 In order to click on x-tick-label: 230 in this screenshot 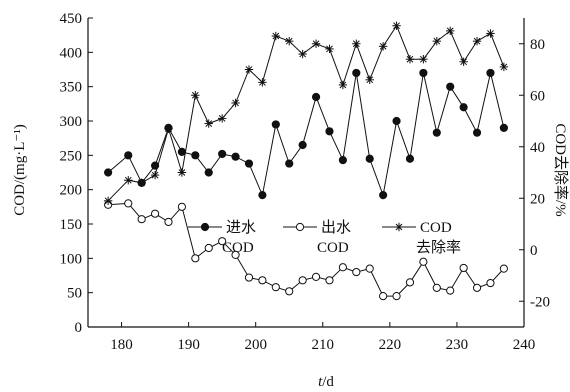, I will do `click(457, 345)`.